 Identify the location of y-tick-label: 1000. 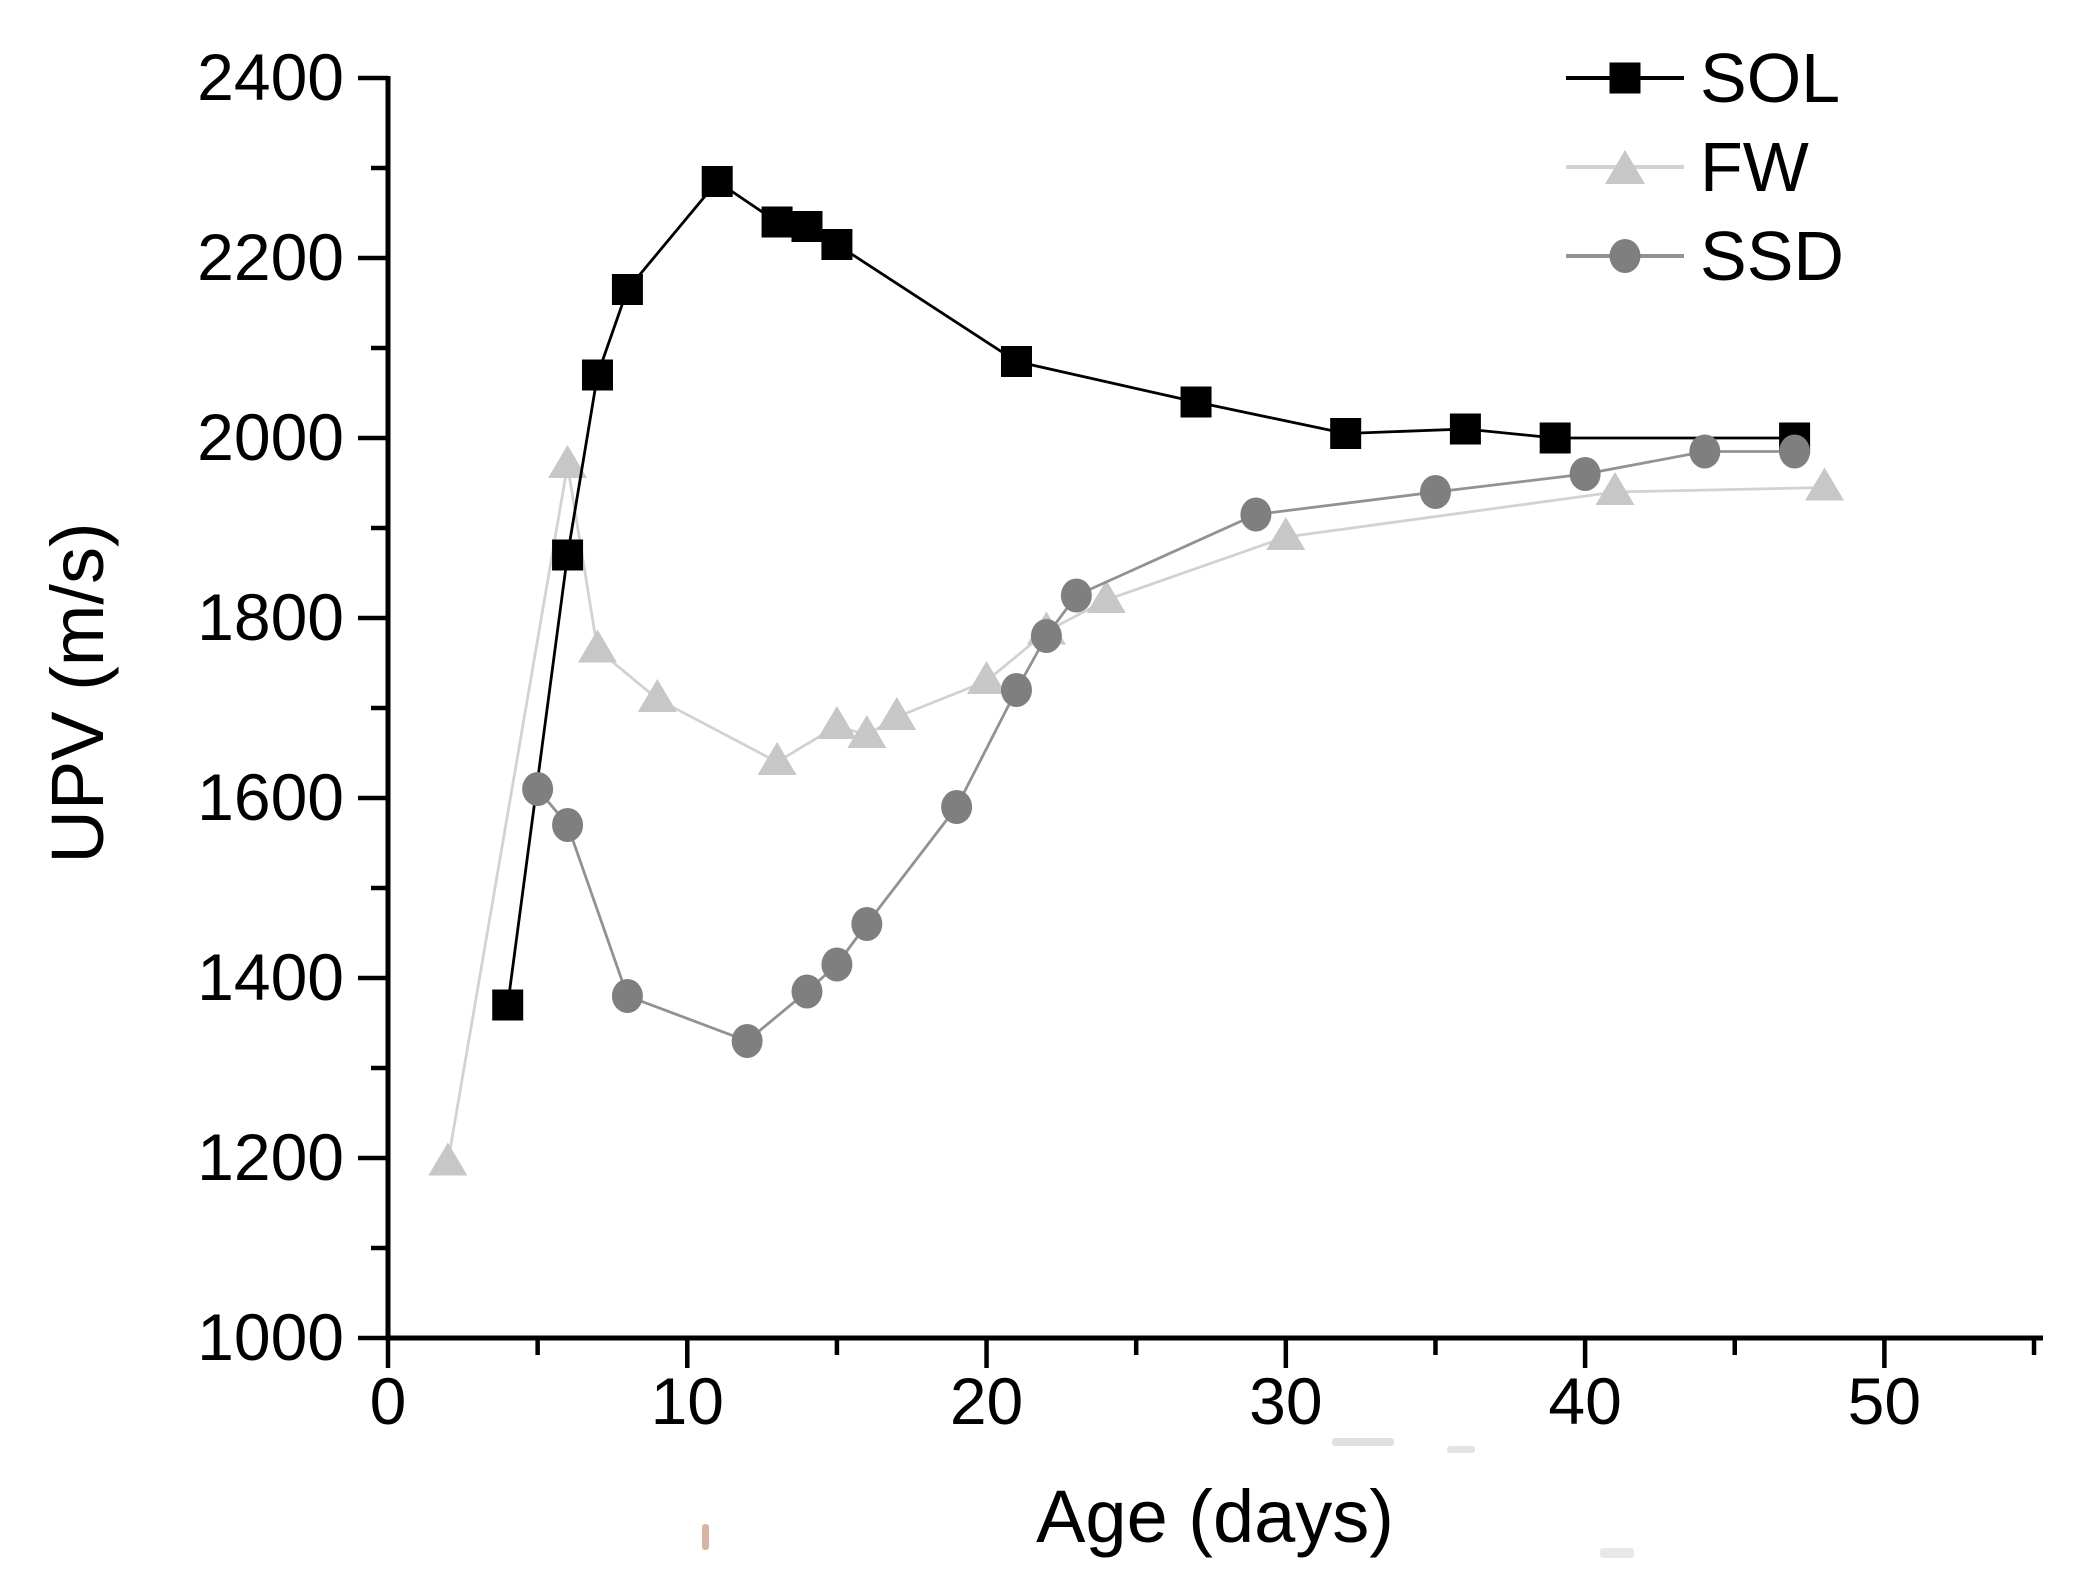
(270, 1337).